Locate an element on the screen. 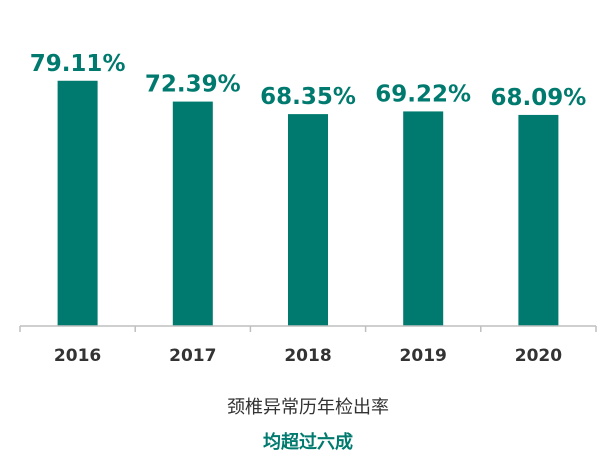 Image resolution: width=616 pixels, height=468 pixels. bar-2016 is located at coordinates (77, 203).